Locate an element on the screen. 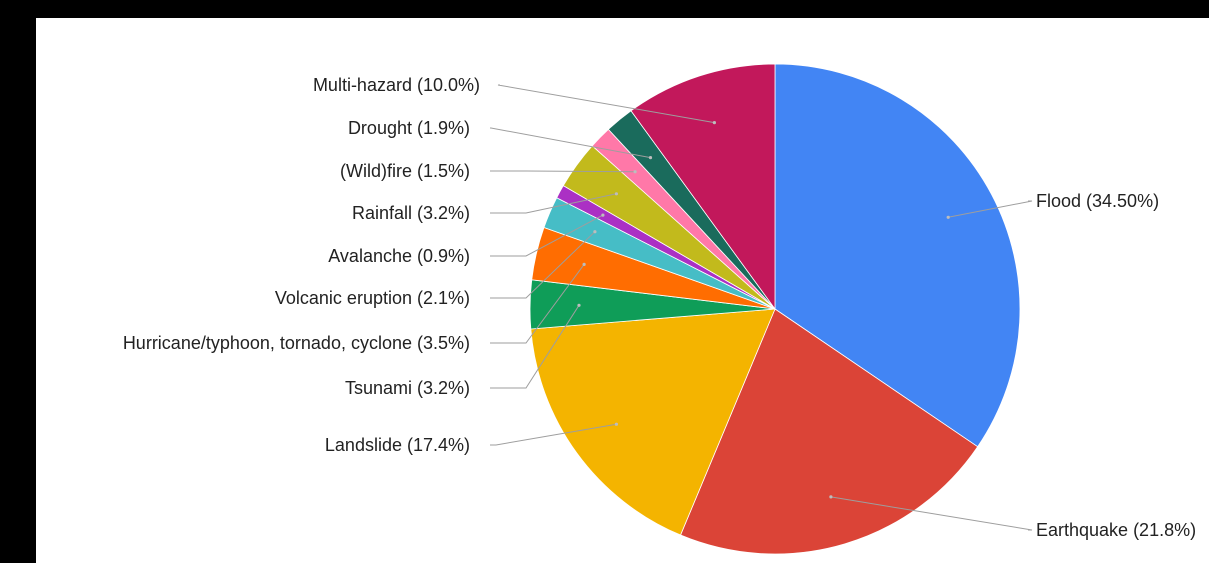  label-earthquake: Earthquake (21.8%) is located at coordinates (1116, 530).